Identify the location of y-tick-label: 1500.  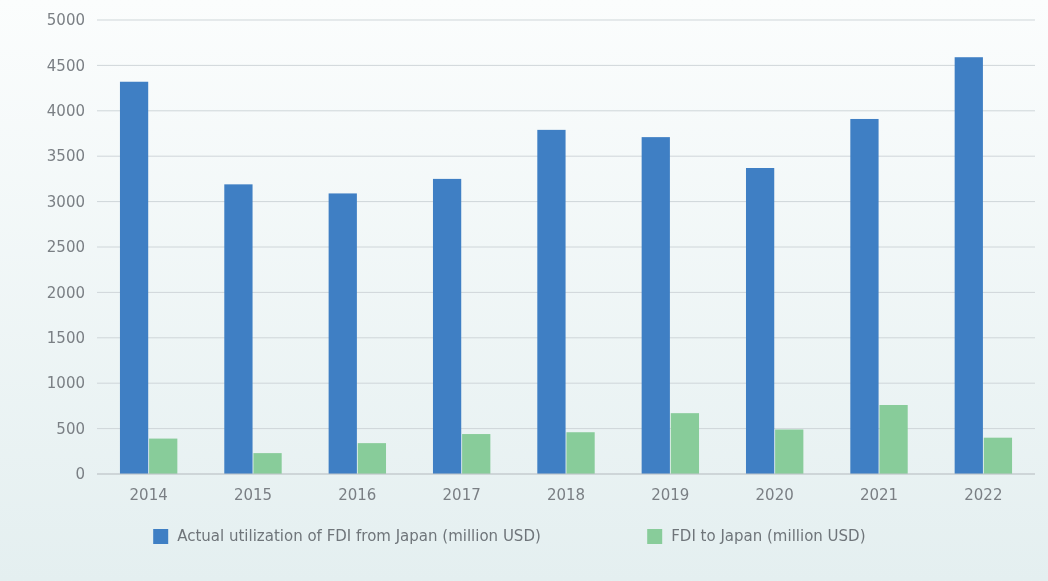
(65, 338).